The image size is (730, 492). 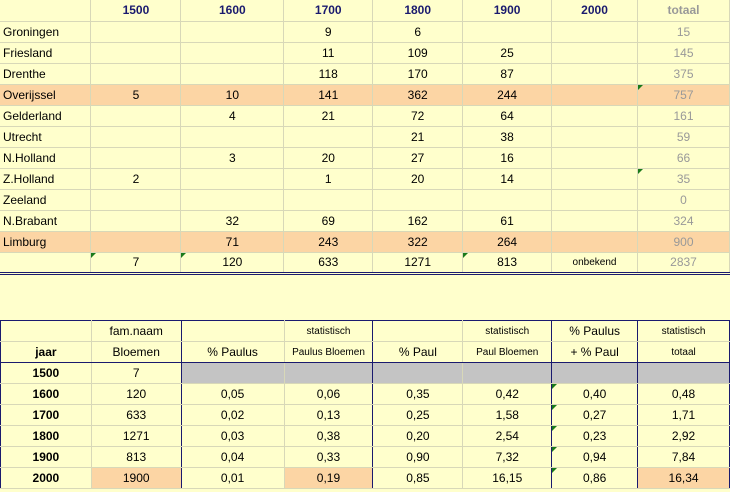 I want to click on province-total-cell: 161, so click(x=683, y=116).